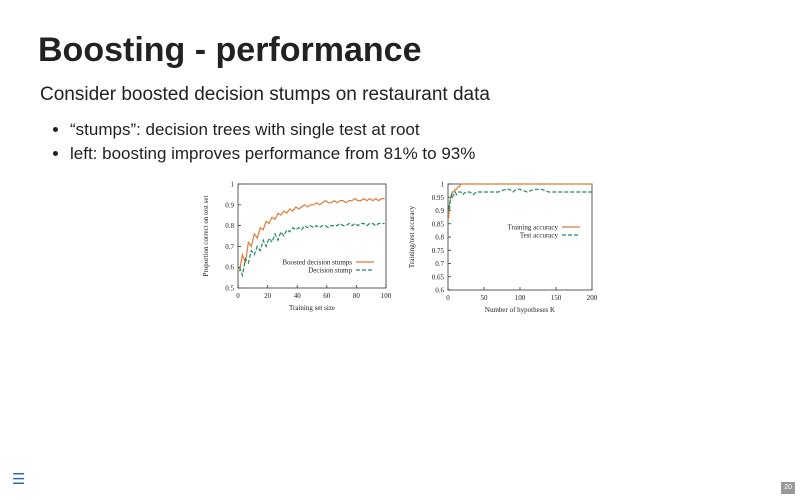 The width and height of the screenshot is (800, 500). What do you see at coordinates (229, 289) in the screenshot?
I see `y-tick-label: 0.5` at bounding box center [229, 289].